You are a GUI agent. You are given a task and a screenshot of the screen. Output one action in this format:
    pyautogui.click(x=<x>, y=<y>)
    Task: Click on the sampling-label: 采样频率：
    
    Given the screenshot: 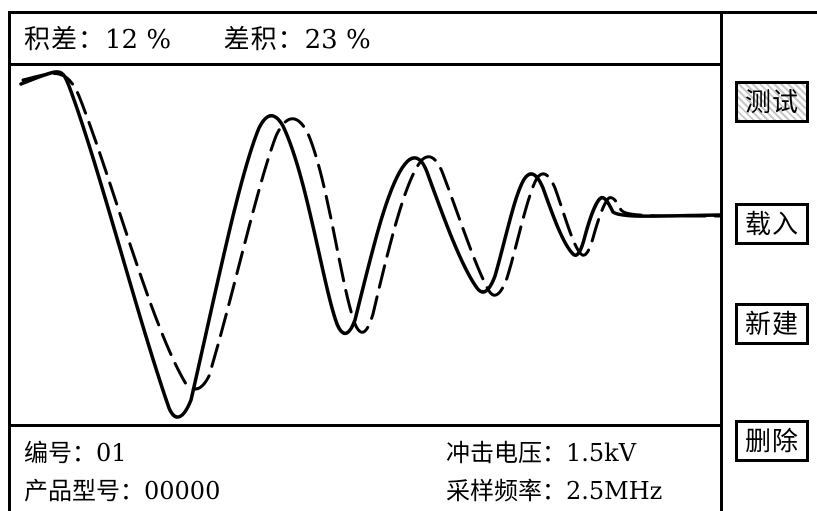 What is the action you would take?
    pyautogui.click(x=506, y=491)
    